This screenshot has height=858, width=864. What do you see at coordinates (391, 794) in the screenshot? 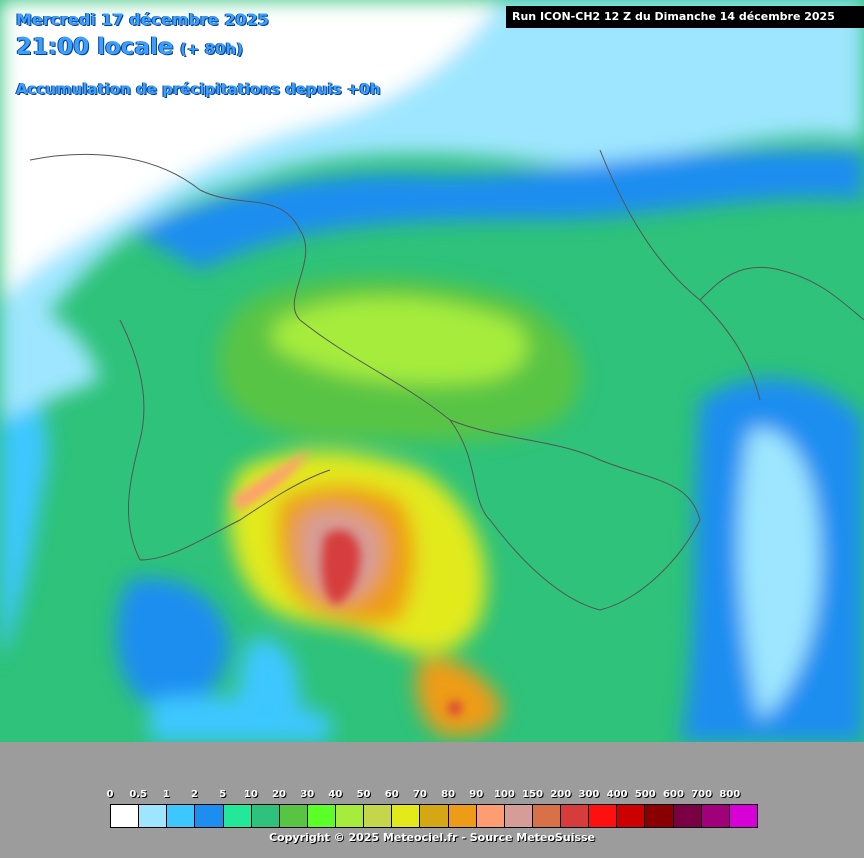
I see `legend-tick-label: 60` at bounding box center [391, 794].